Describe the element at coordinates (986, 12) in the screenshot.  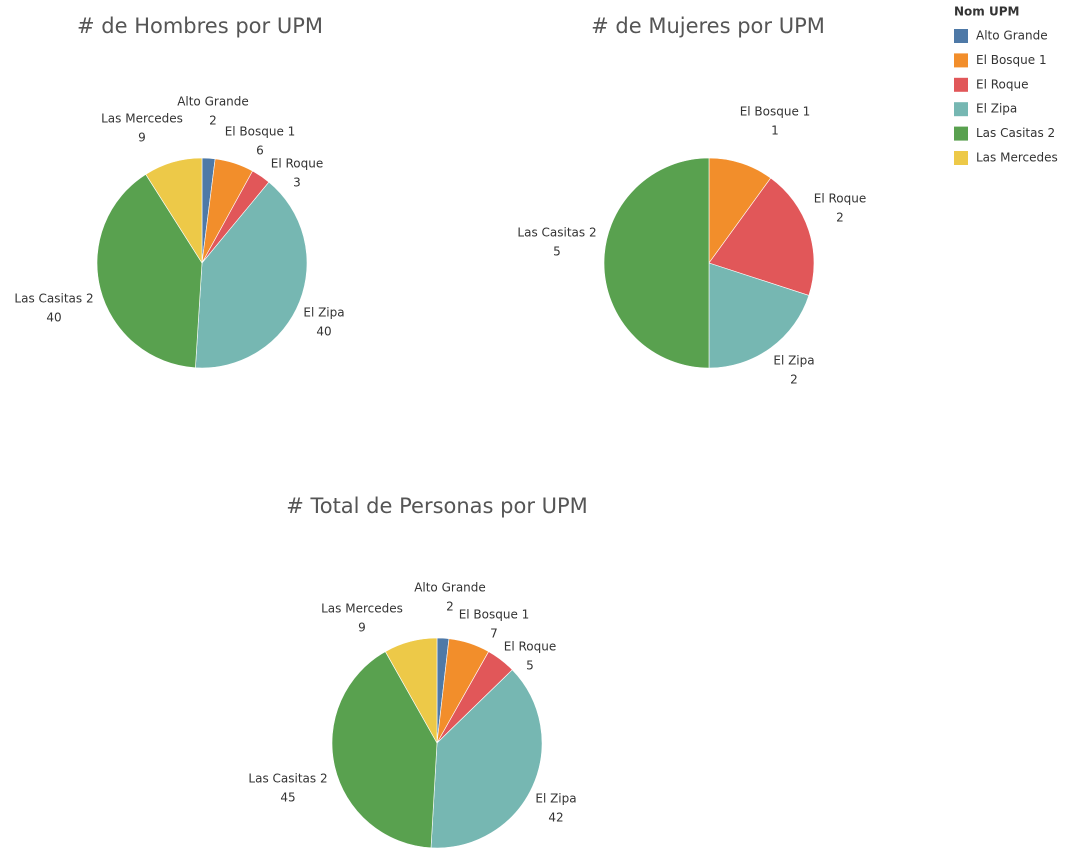
I see `legend-title: Nom UPM` at that location.